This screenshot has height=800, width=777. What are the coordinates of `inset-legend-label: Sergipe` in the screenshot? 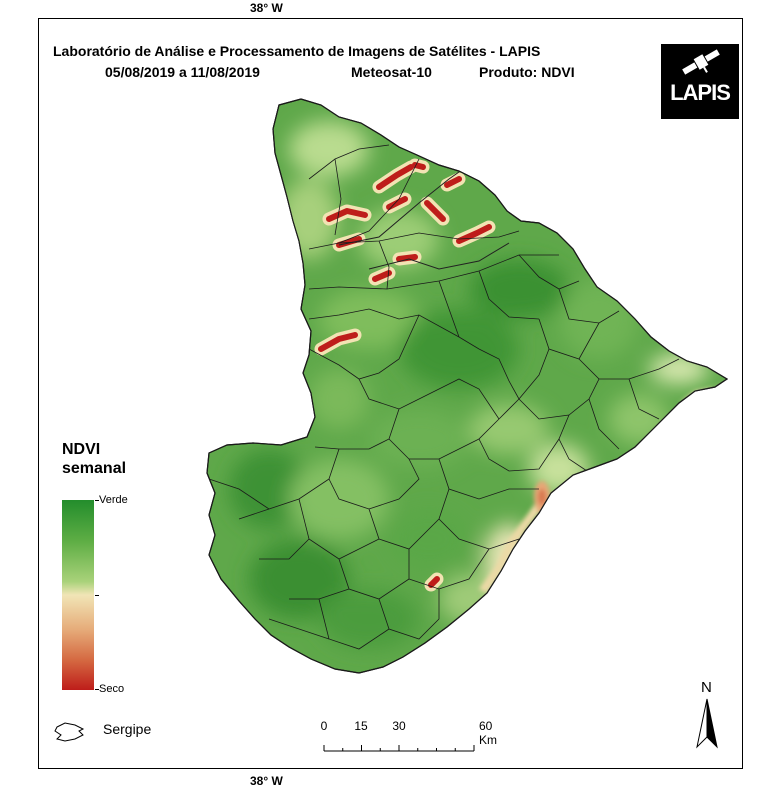 It's located at (127, 729).